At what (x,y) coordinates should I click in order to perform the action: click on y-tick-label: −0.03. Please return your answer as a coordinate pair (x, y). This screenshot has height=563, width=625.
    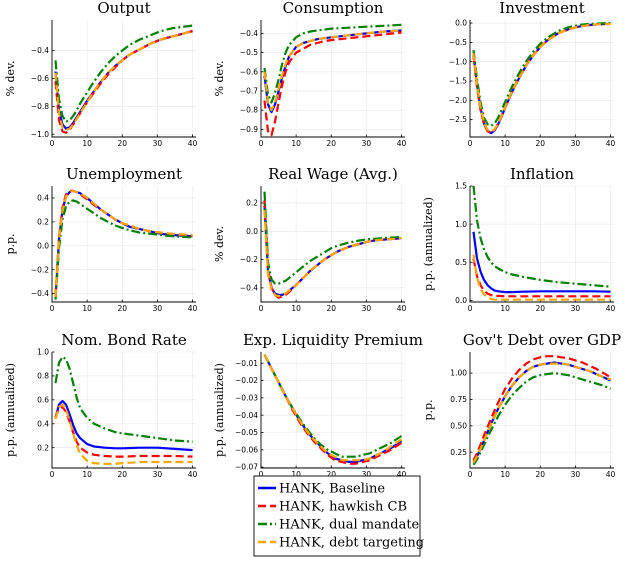
    Looking at the image, I should click on (246, 397).